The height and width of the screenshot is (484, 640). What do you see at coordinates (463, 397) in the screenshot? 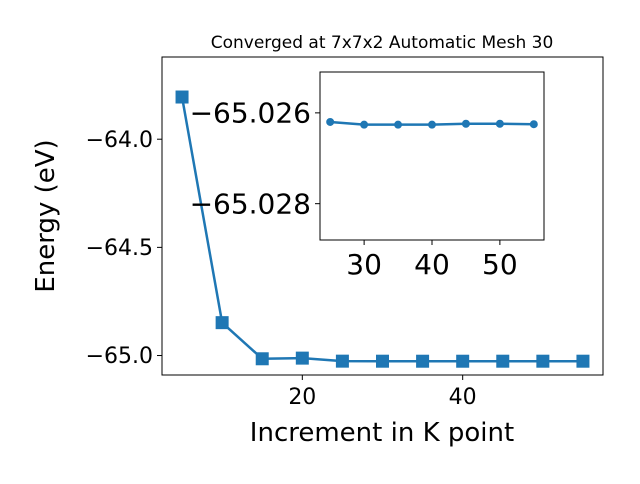
I see `main-x-tick-label: 40` at bounding box center [463, 397].